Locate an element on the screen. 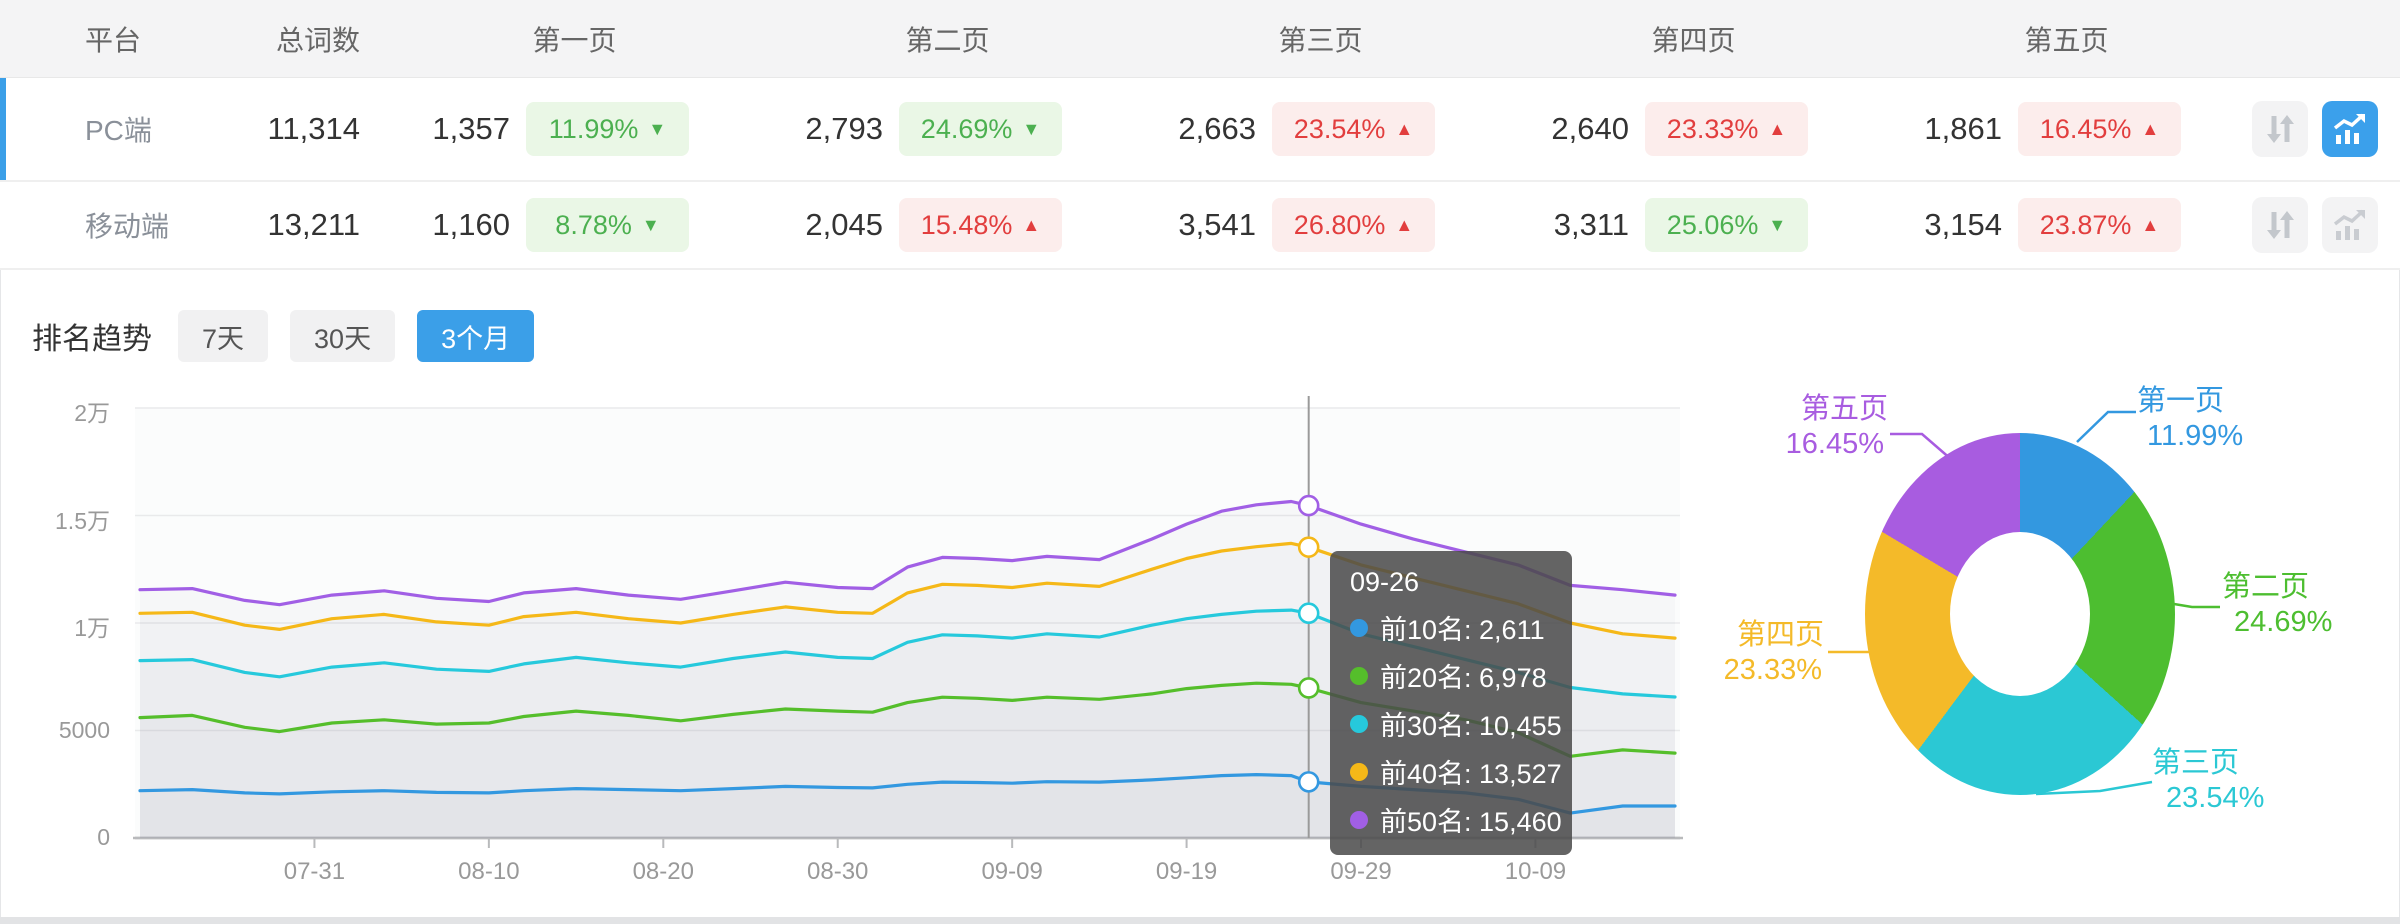 This screenshot has height=924, width=2400. y-axis-label: 5000 is located at coordinates (84, 729).